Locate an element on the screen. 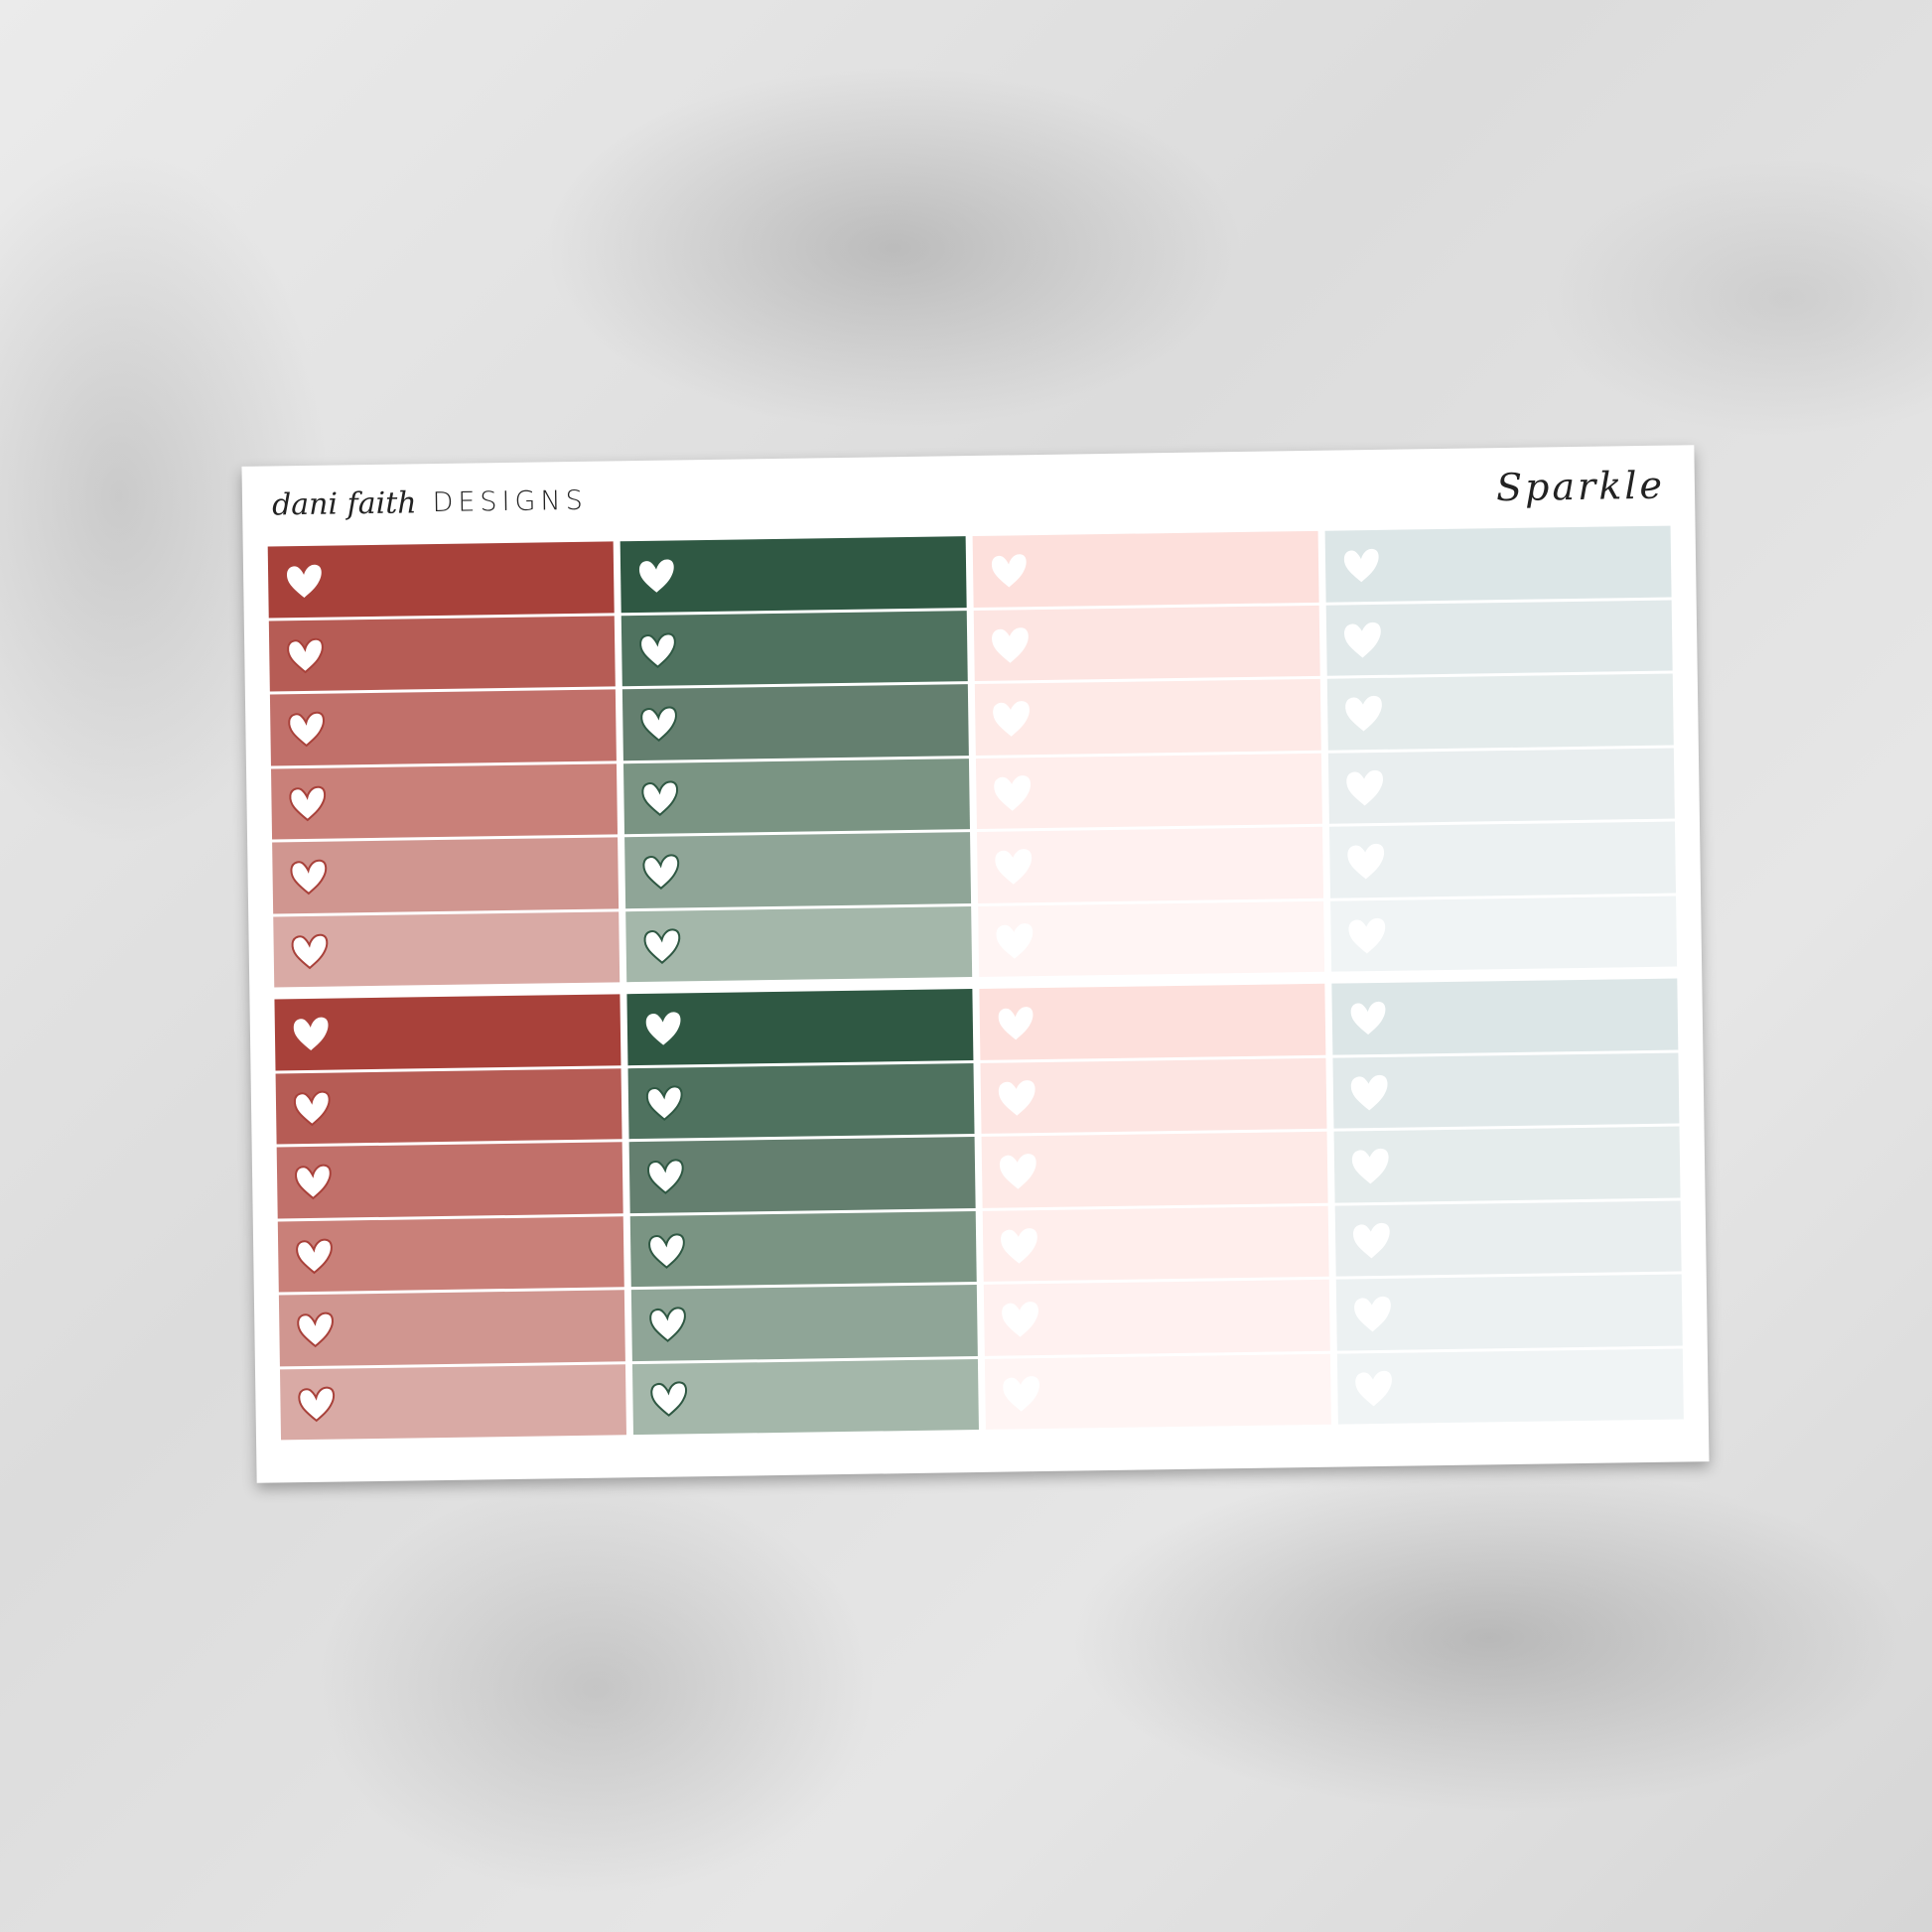  brand-logo: dani faith DESIGNS is located at coordinates (430, 503).